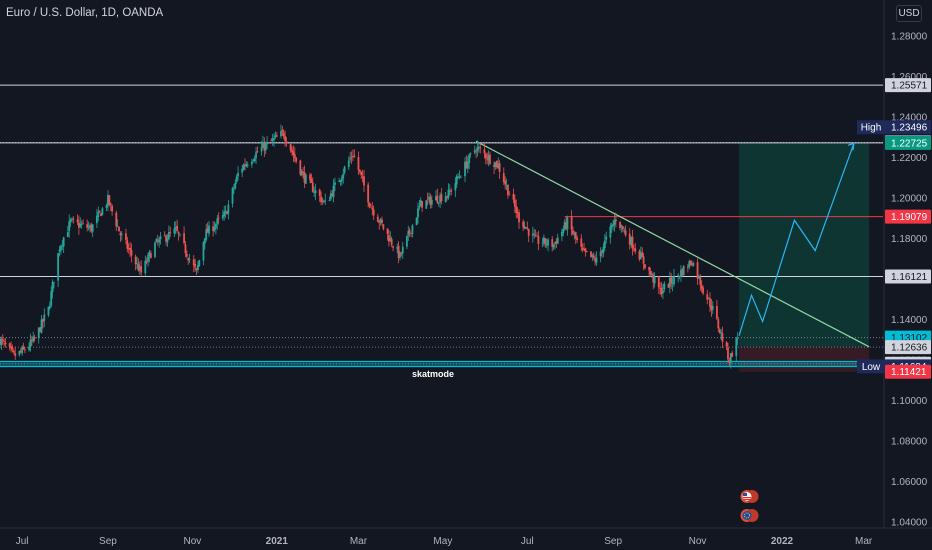 The height and width of the screenshot is (550, 932). I want to click on chart-title: Euro / U.S. Dollar, 1D, OANDA, so click(85, 13).